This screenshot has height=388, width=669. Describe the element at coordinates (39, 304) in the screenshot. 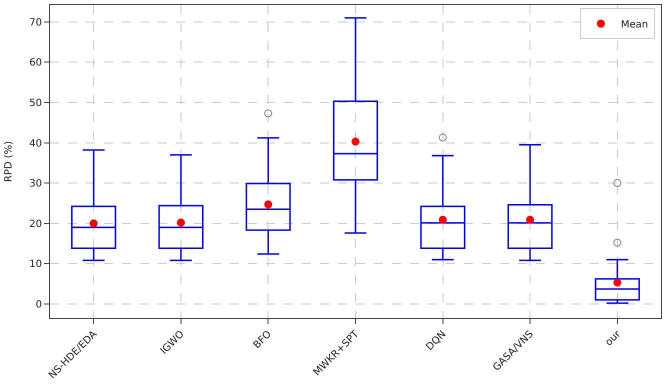

I see `y-tick-label: 0` at that location.